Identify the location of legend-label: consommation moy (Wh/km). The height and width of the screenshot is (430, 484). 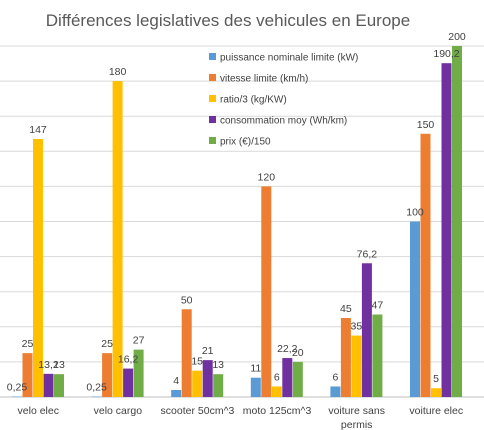
(283, 121).